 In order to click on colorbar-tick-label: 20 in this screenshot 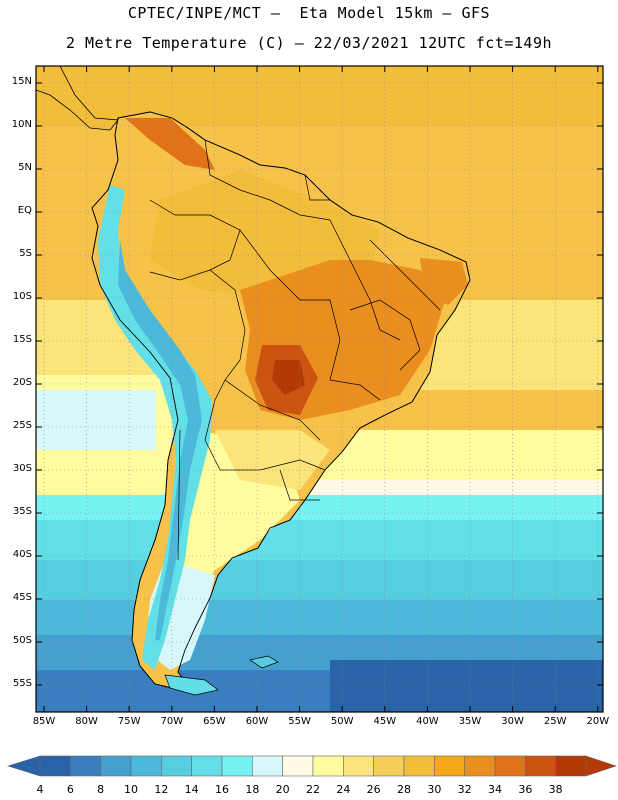, I will do `click(282, 789)`.